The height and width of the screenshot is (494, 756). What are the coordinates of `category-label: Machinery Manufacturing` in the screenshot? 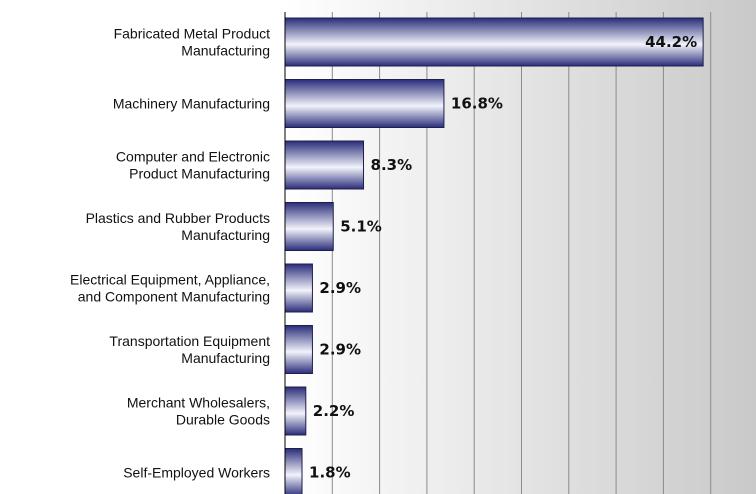 It's located at (191, 104).